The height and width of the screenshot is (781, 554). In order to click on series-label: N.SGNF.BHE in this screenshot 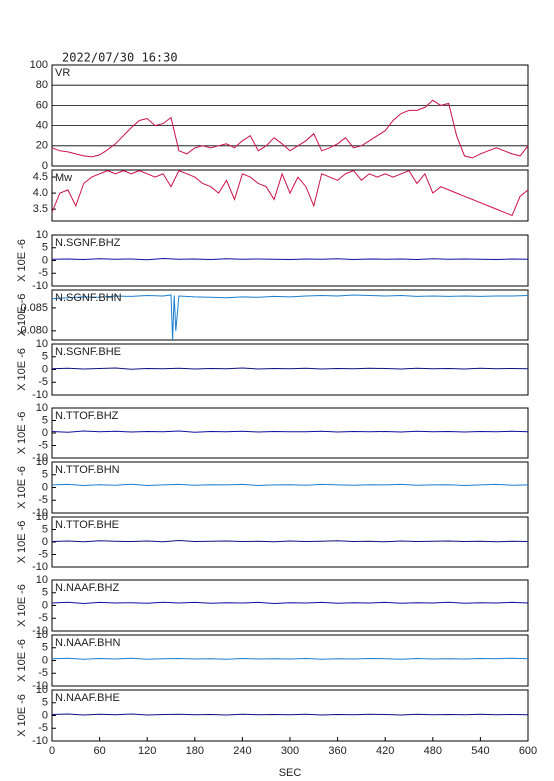, I will do `click(88, 352)`.